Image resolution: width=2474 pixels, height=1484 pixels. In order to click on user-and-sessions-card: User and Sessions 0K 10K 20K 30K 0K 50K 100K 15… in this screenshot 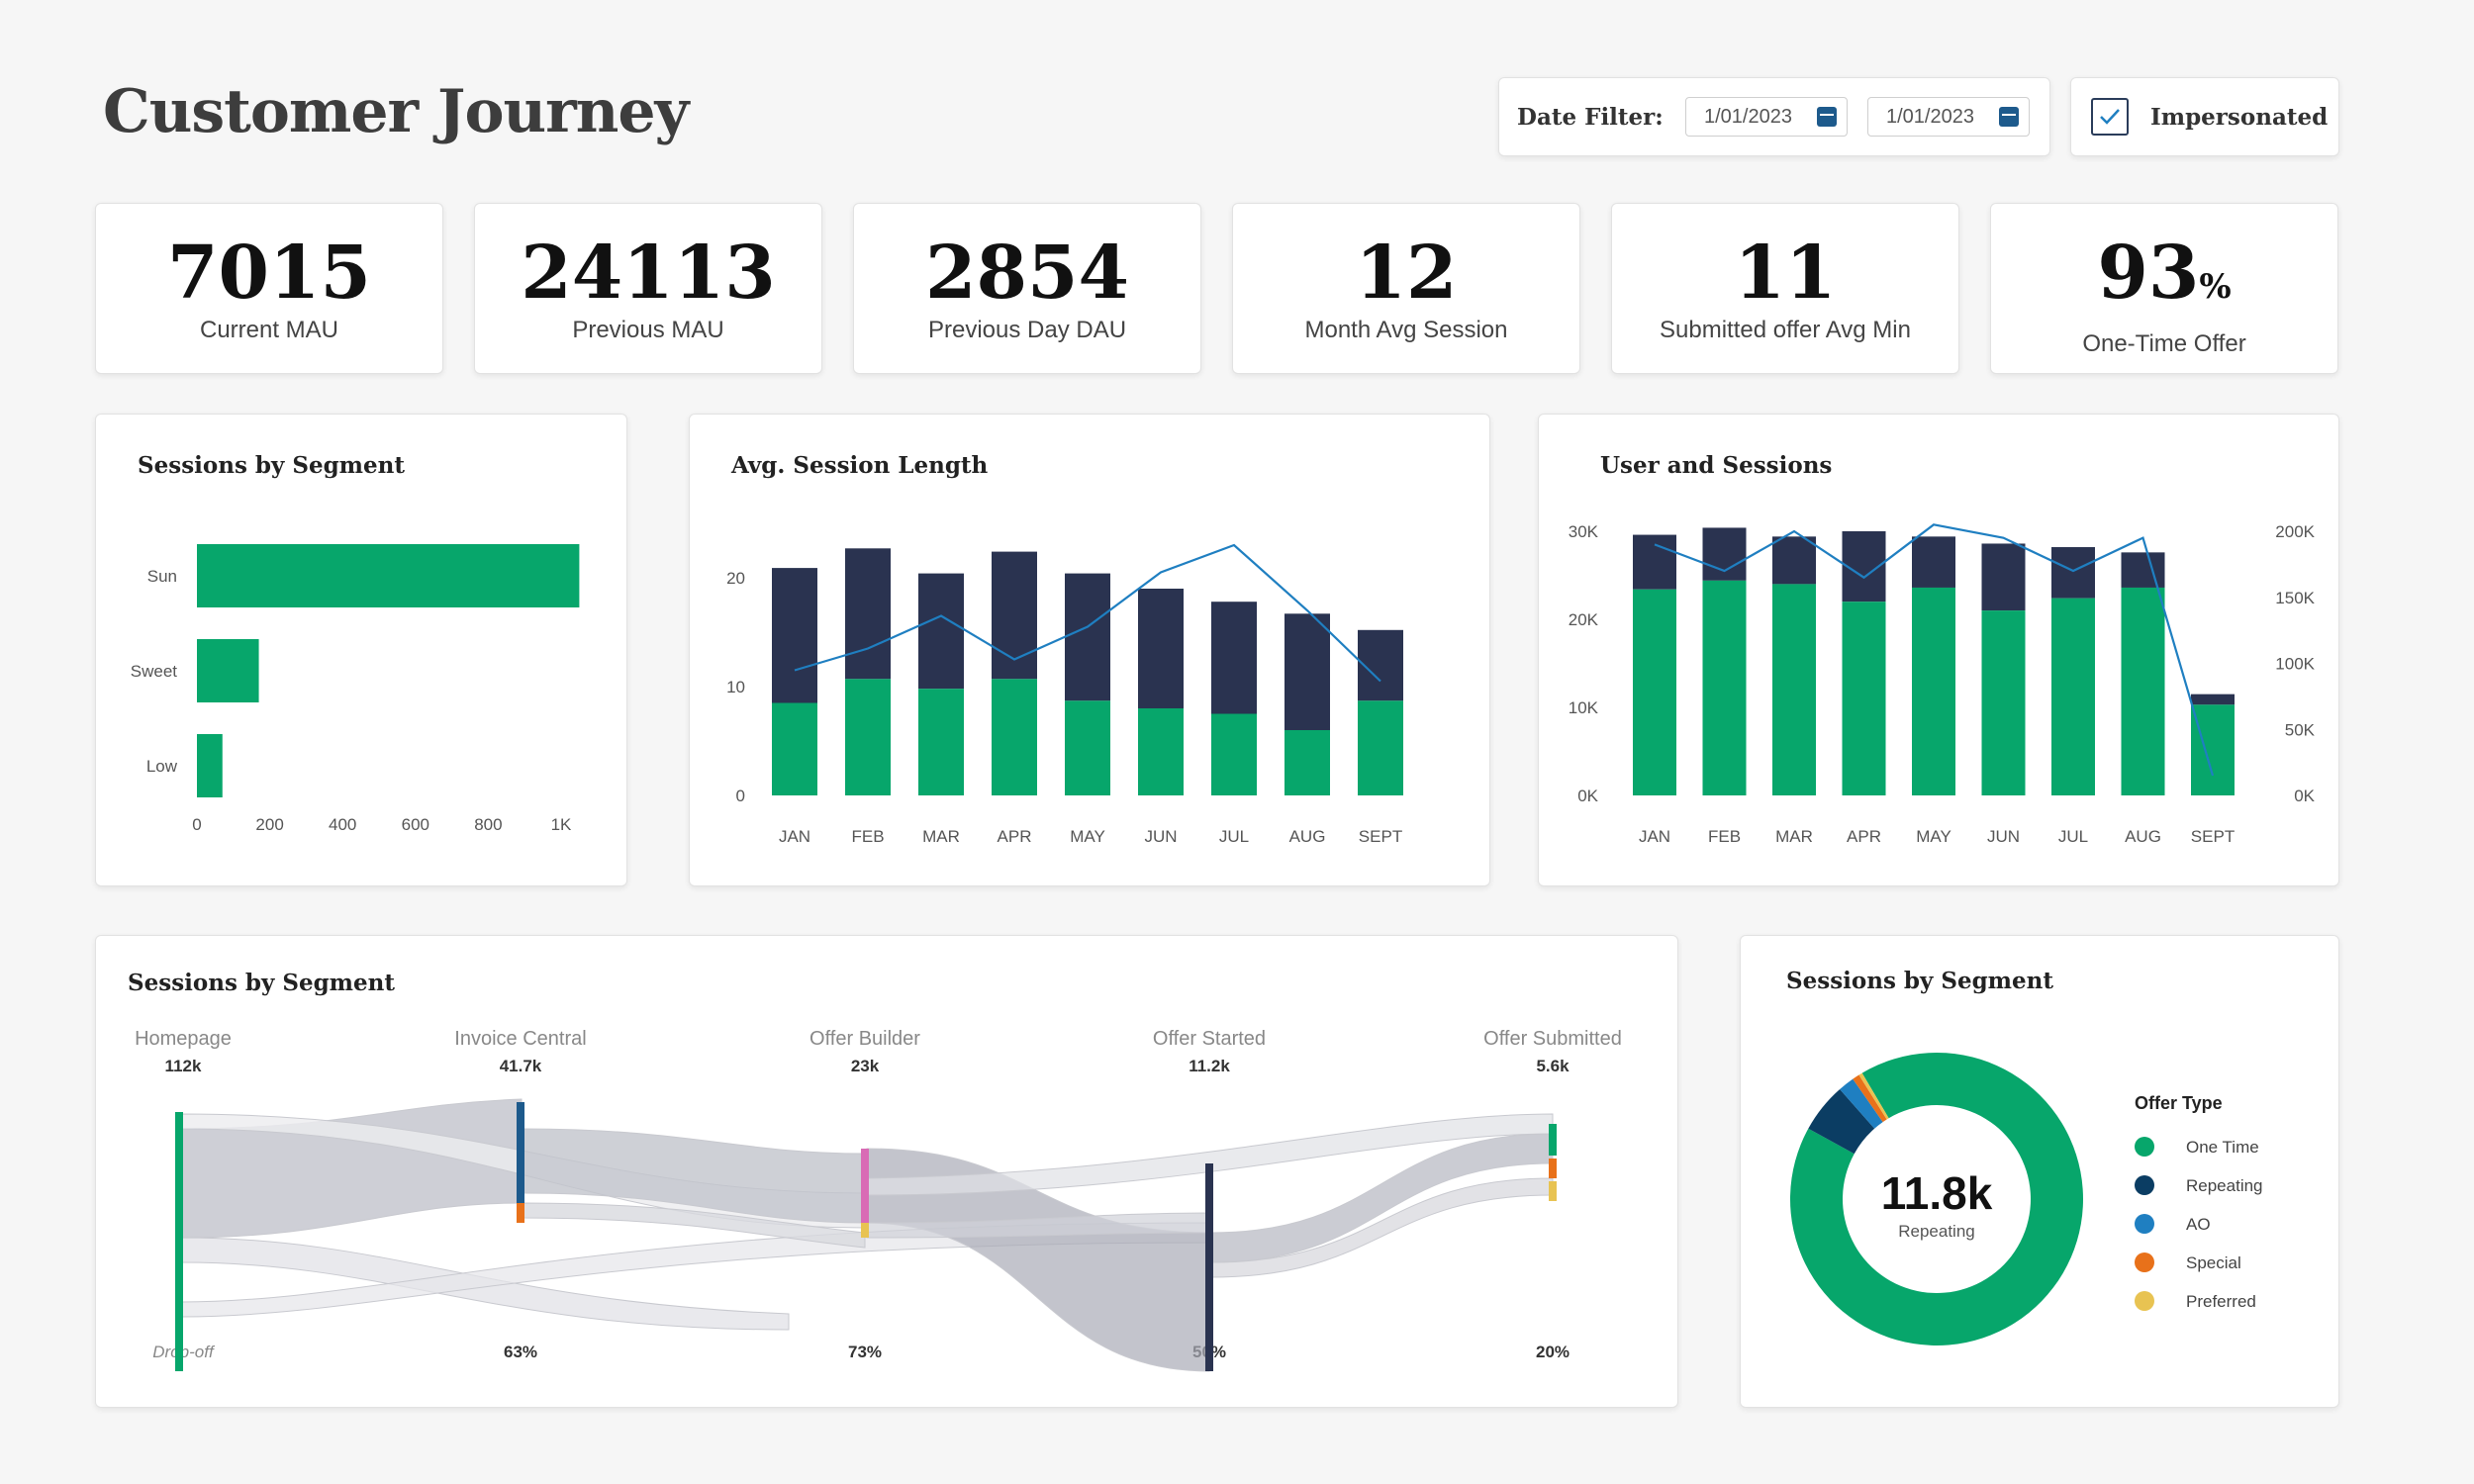, I will do `click(1938, 650)`.